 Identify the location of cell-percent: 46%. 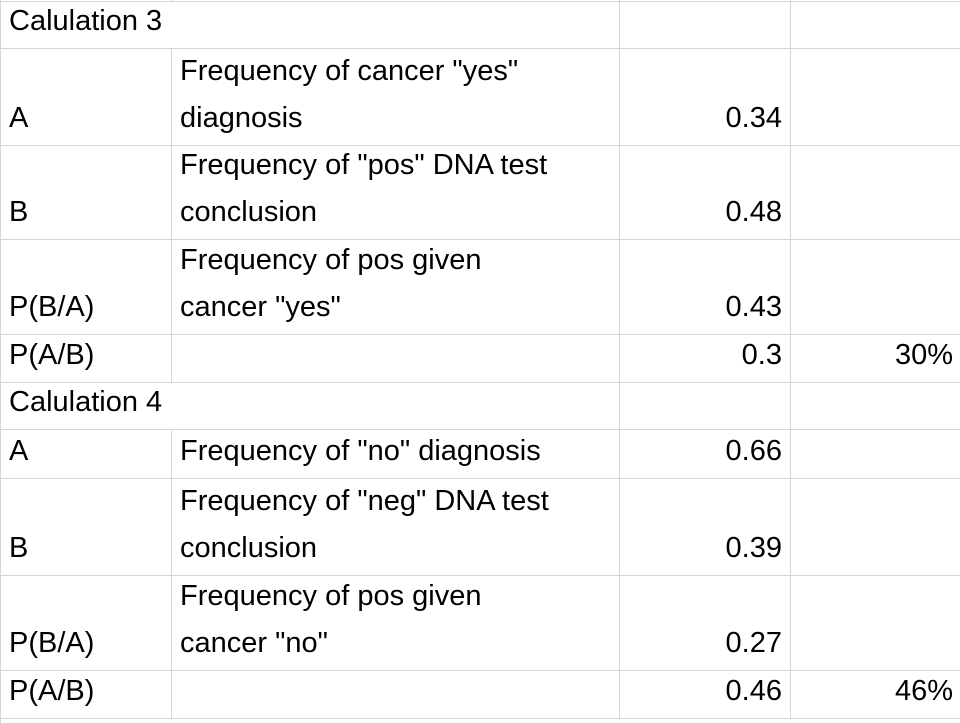
(875, 695).